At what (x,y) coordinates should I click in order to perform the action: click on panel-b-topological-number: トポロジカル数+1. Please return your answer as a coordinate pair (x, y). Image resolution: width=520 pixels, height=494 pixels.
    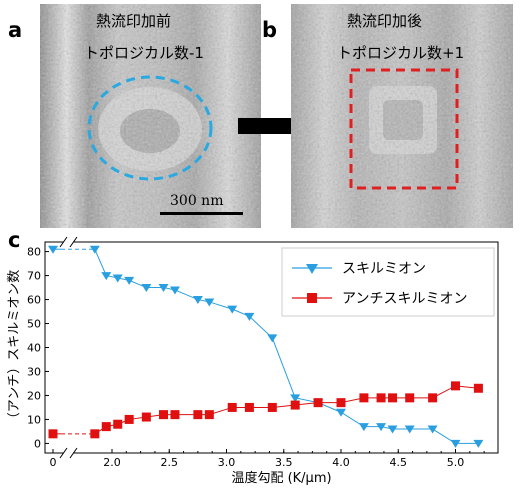
    Looking at the image, I should click on (401, 53).